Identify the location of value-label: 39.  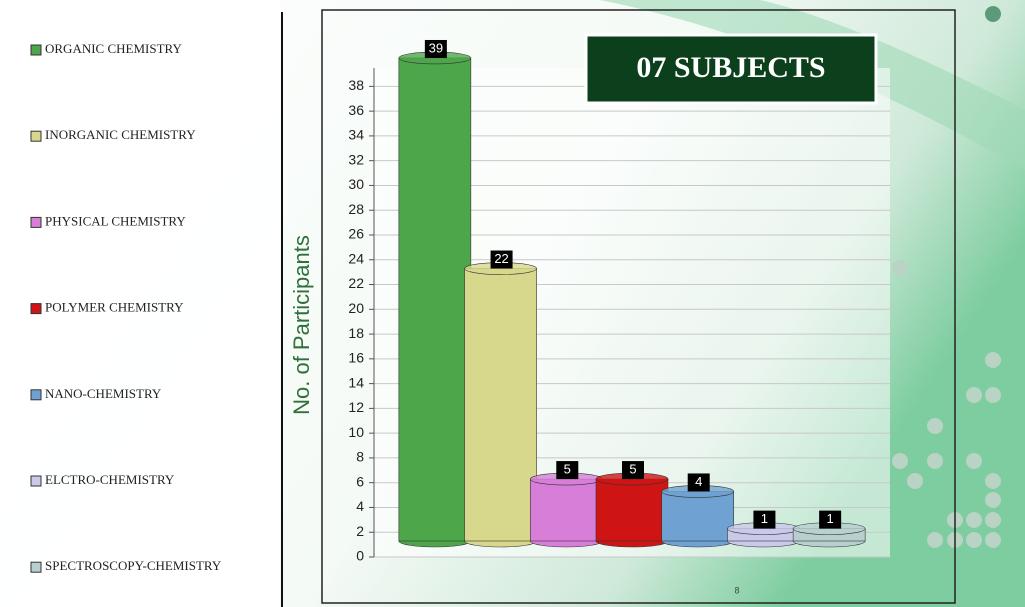
(436, 47).